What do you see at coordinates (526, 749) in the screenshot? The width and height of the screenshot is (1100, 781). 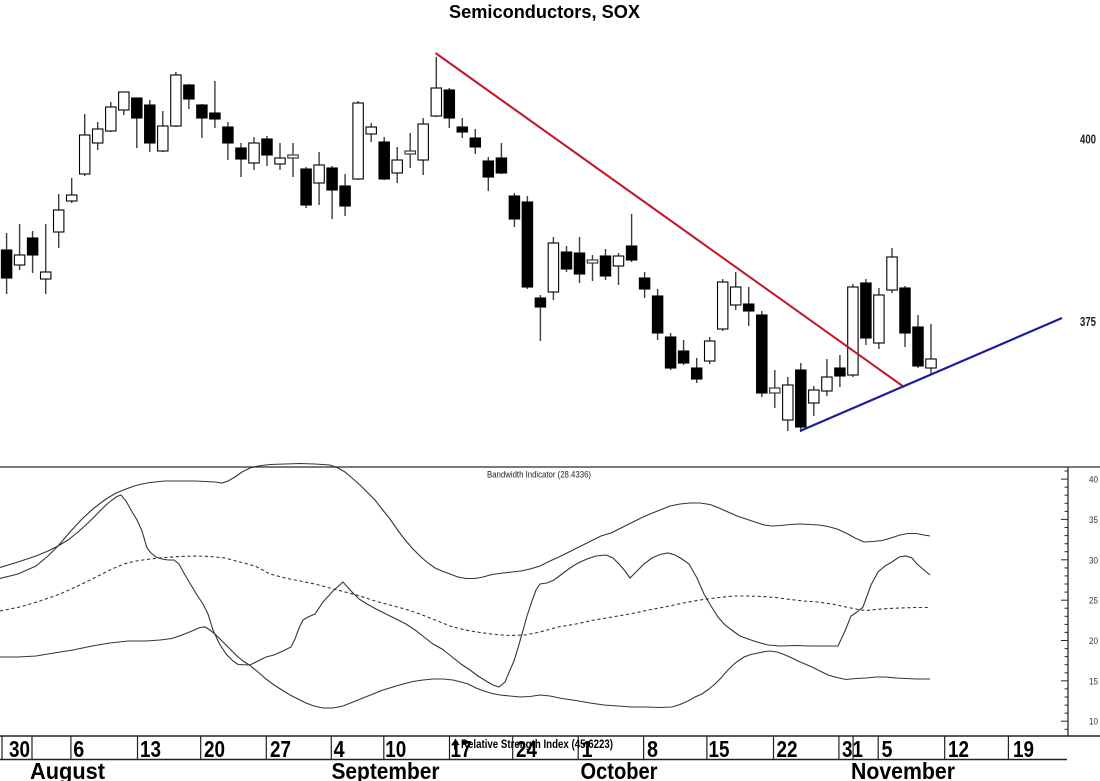 I see `svg-text: 24` at bounding box center [526, 749].